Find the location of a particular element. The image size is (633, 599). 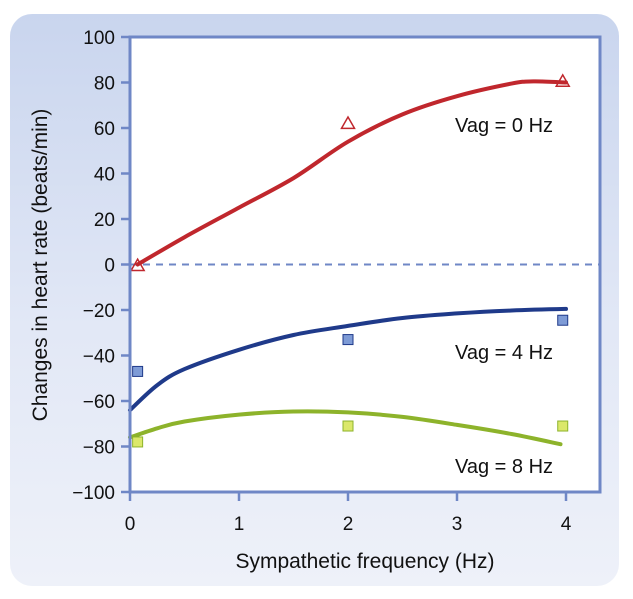

x-tick-label: 3 is located at coordinates (457, 524).